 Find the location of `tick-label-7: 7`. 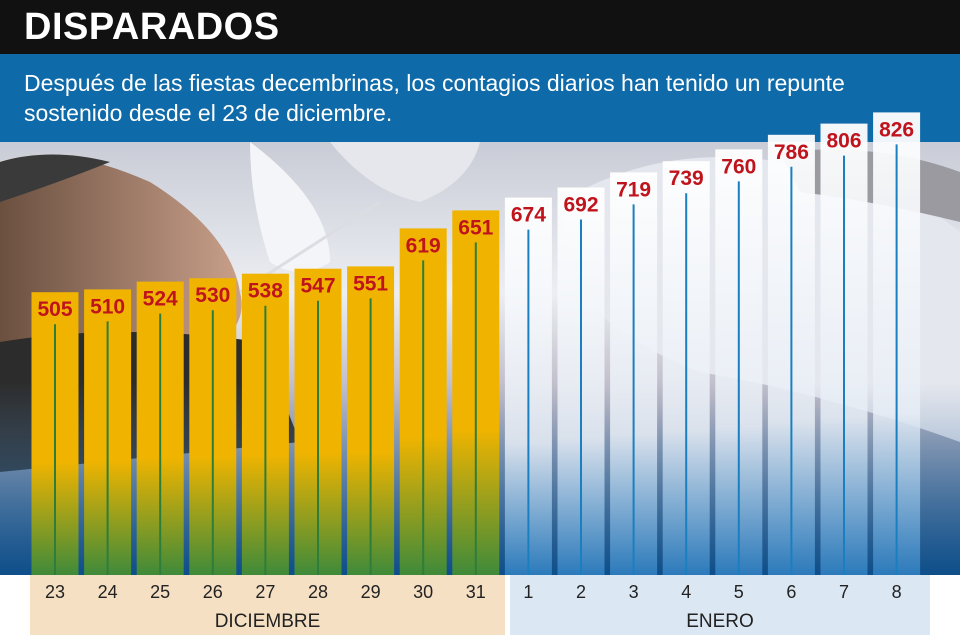

tick-label-7: 7 is located at coordinates (844, 592).